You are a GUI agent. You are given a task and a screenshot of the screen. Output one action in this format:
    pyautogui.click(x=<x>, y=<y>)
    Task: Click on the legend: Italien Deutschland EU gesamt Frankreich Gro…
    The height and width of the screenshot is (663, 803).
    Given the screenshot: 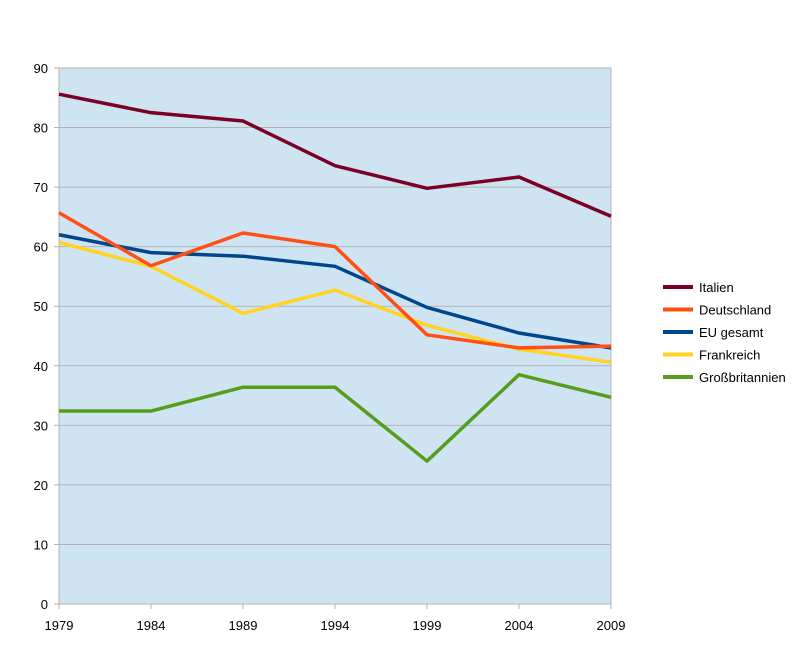 What is the action you would take?
    pyautogui.click(x=724, y=332)
    